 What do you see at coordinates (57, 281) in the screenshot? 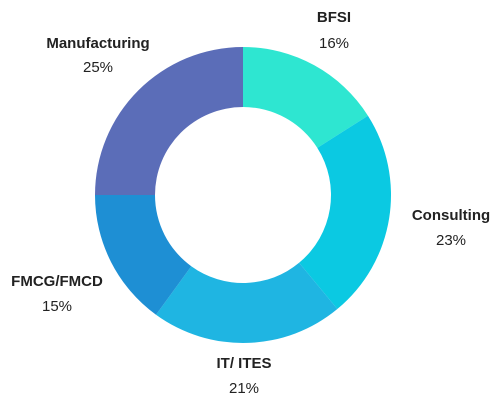
I see `slice-label-fmcg-name: FMCG/FMCD` at bounding box center [57, 281].